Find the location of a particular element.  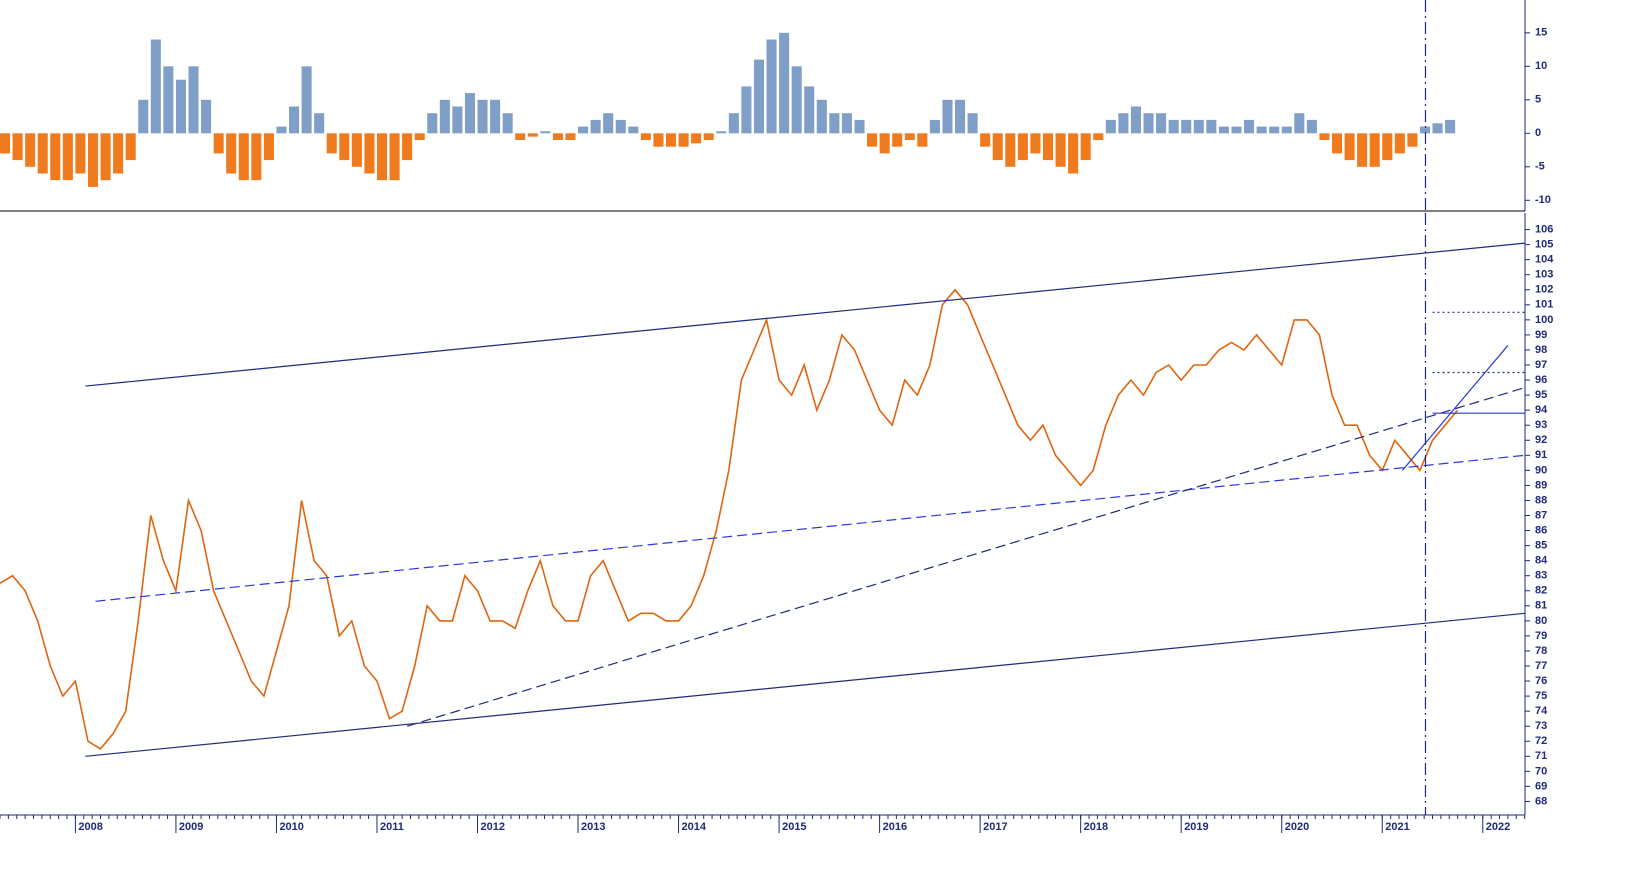

x-tick-label: 2019 is located at coordinates (1196, 827).